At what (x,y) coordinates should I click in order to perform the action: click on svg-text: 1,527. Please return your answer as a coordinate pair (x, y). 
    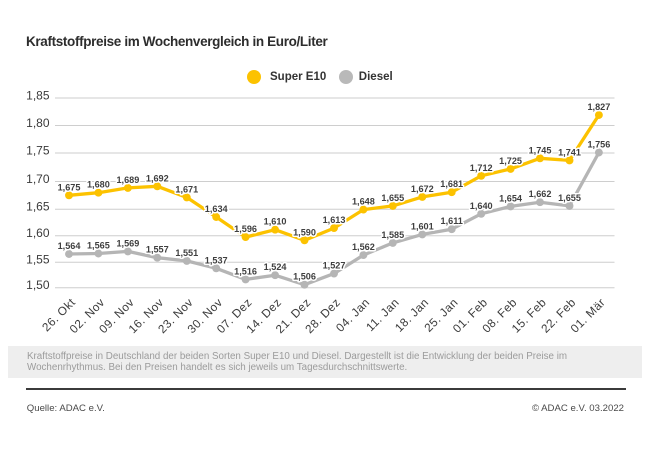
    Looking at the image, I should click on (334, 266).